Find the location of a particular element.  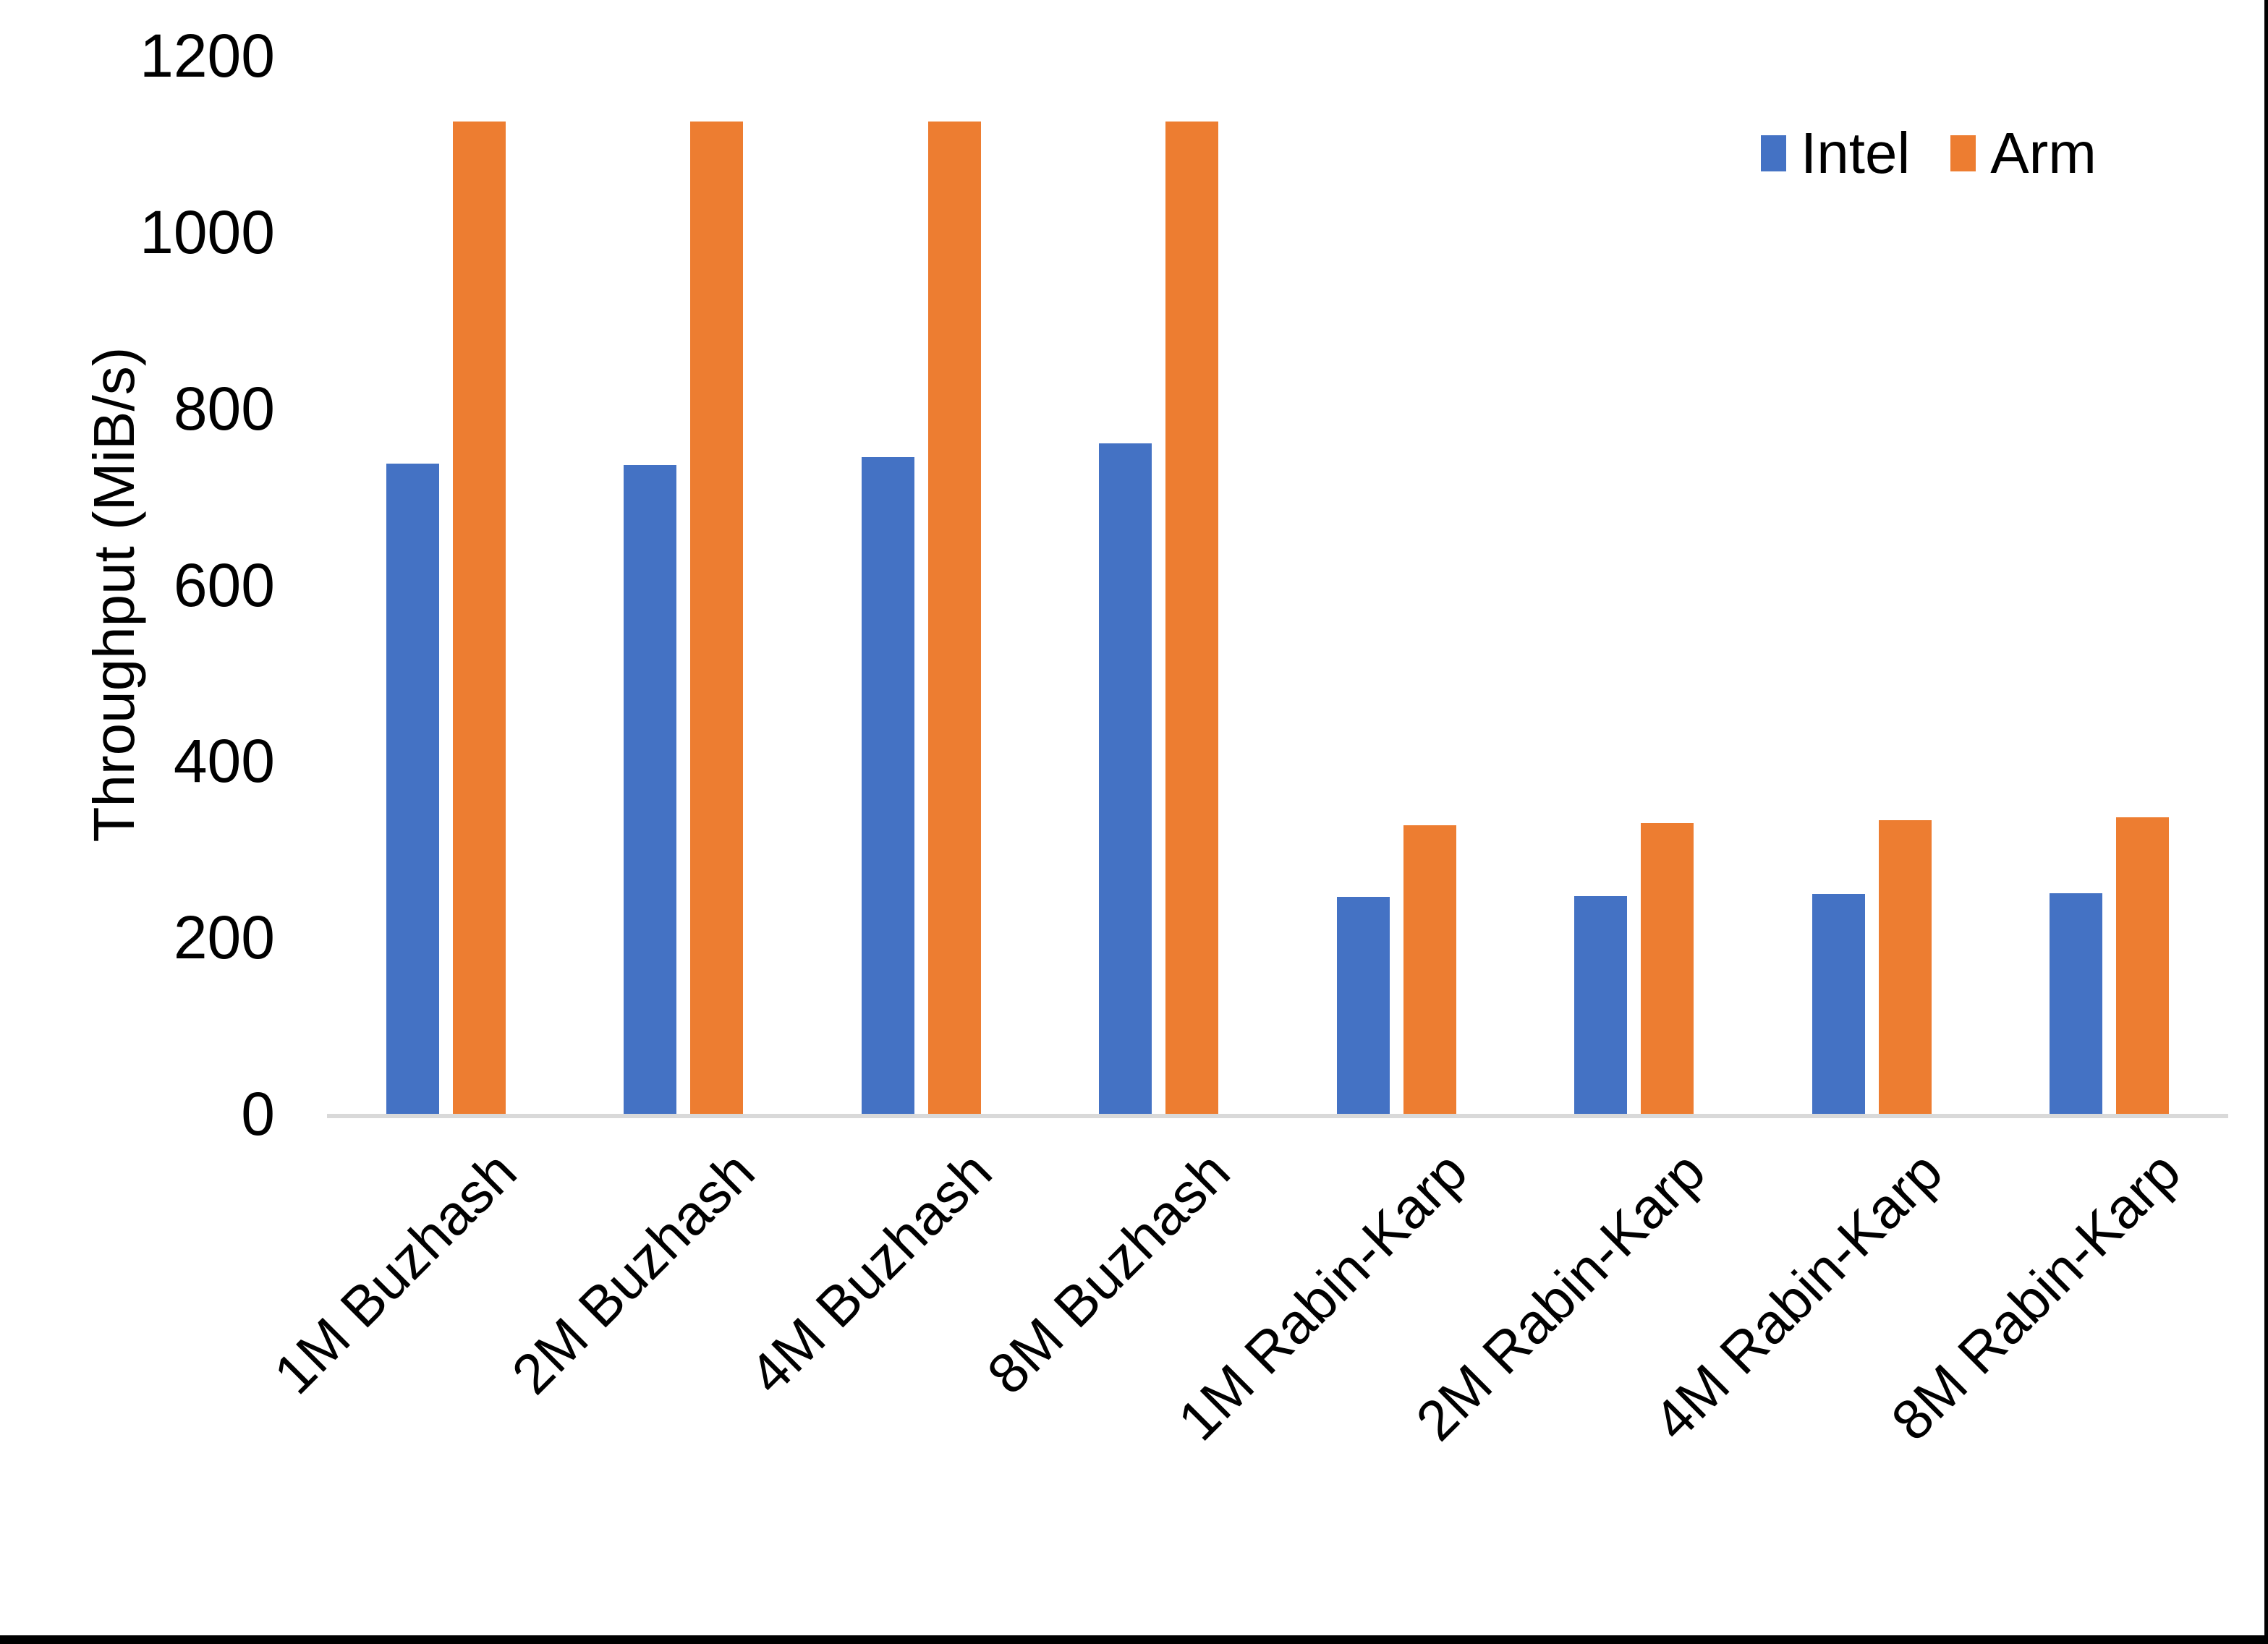

bar-intel-1m-rabin-karp is located at coordinates (1363, 1005).